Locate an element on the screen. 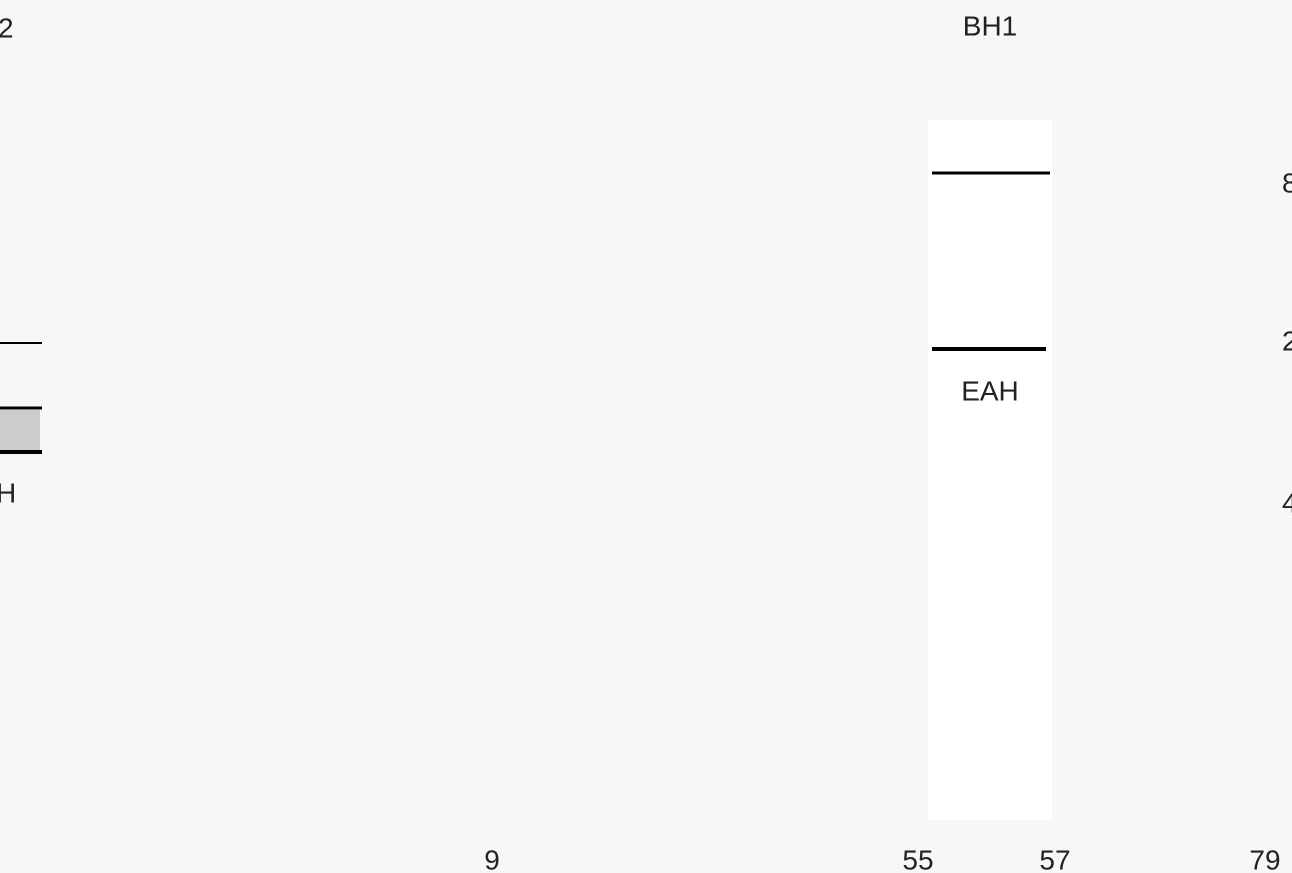  right-edge-label: 2 is located at coordinates (1287, 340).